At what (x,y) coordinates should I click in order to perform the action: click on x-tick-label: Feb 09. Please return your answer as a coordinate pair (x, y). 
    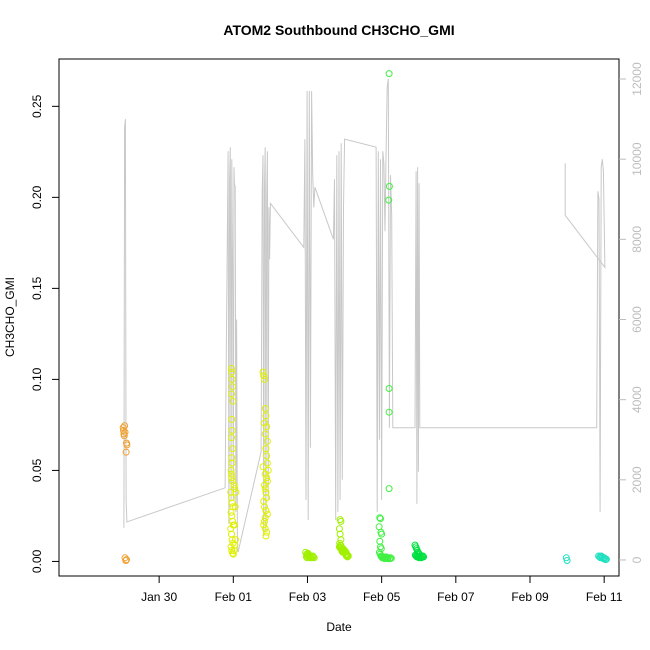
    Looking at the image, I should click on (530, 597).